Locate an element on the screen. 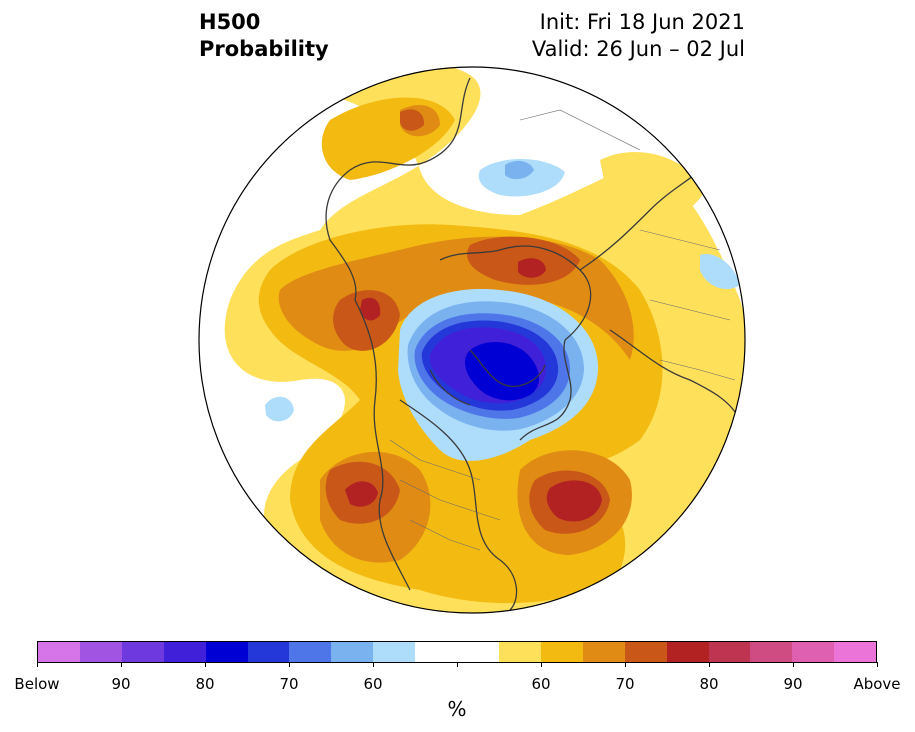 The image size is (915, 732). map-title: H500 Probability is located at coordinates (264, 36).